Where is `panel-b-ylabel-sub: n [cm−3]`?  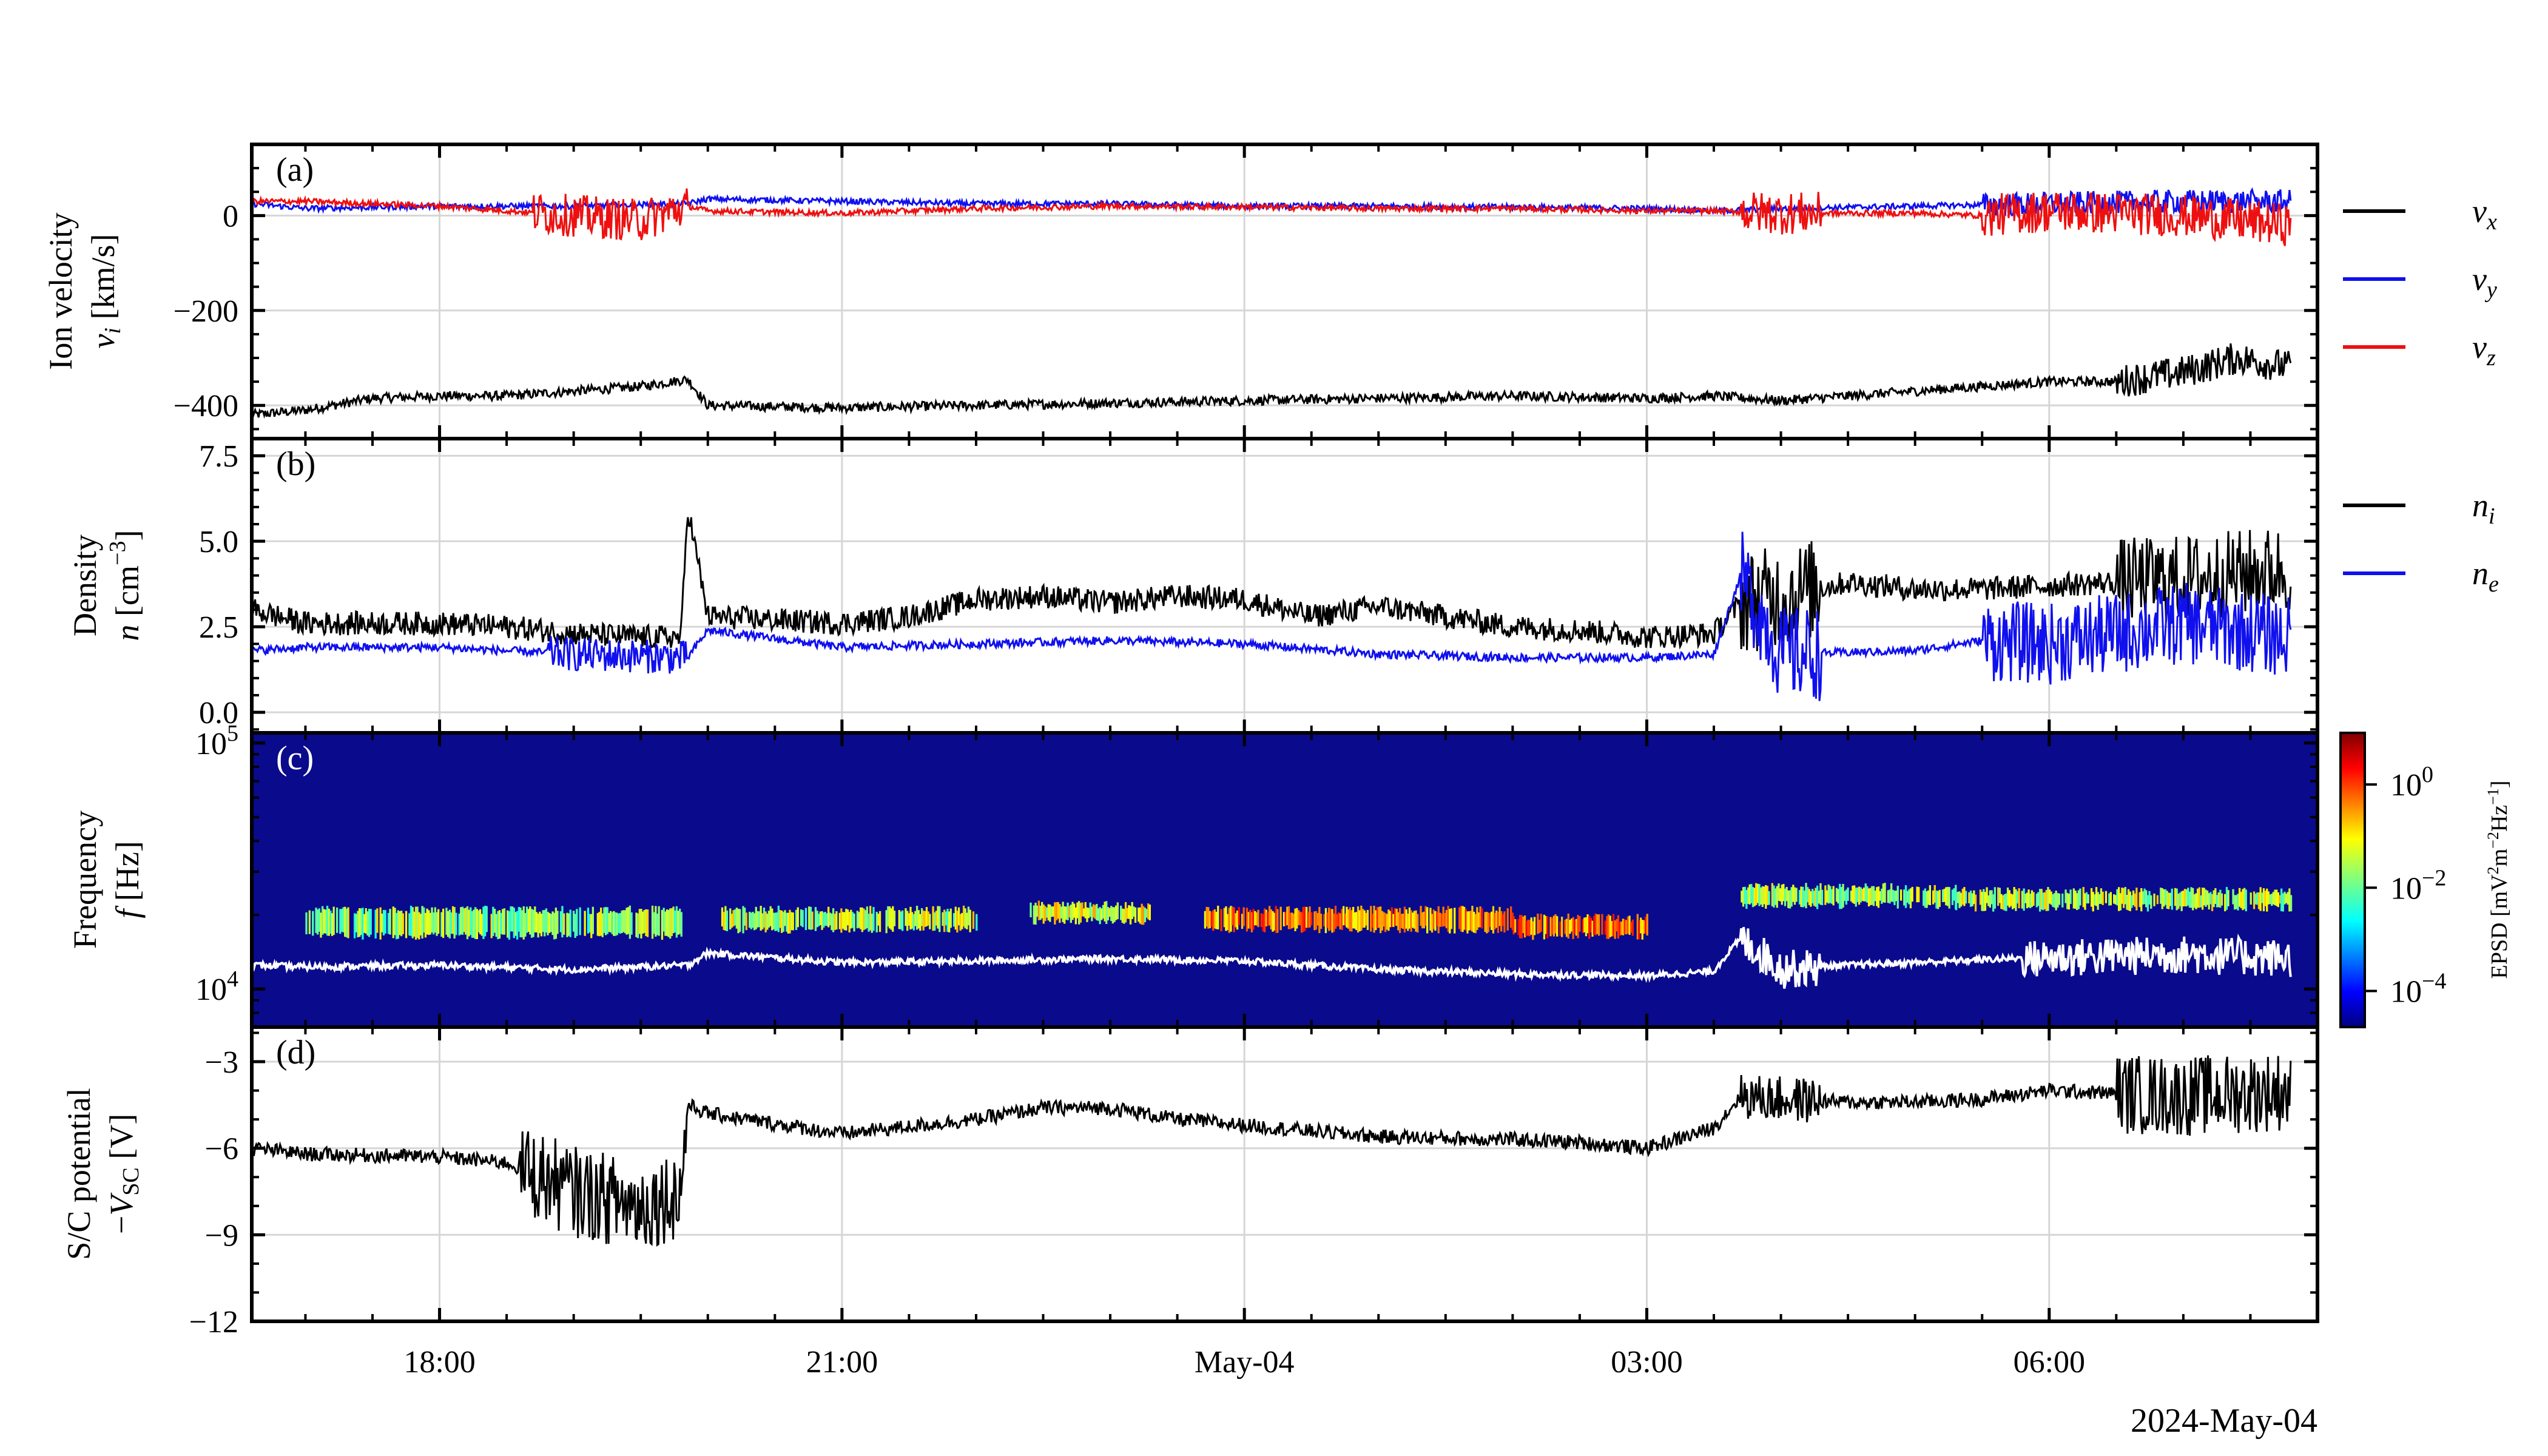
panel-b-ylabel-sub: n [cm−3] is located at coordinates (125, 585).